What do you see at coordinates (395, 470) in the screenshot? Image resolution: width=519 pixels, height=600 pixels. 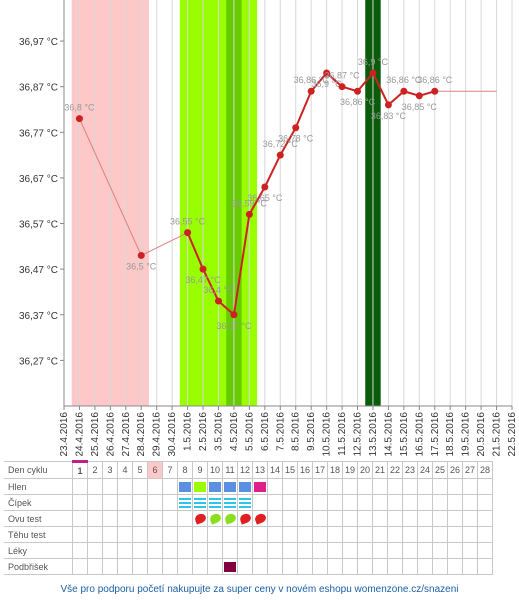 I see `grid-day-cell: 22` at bounding box center [395, 470].